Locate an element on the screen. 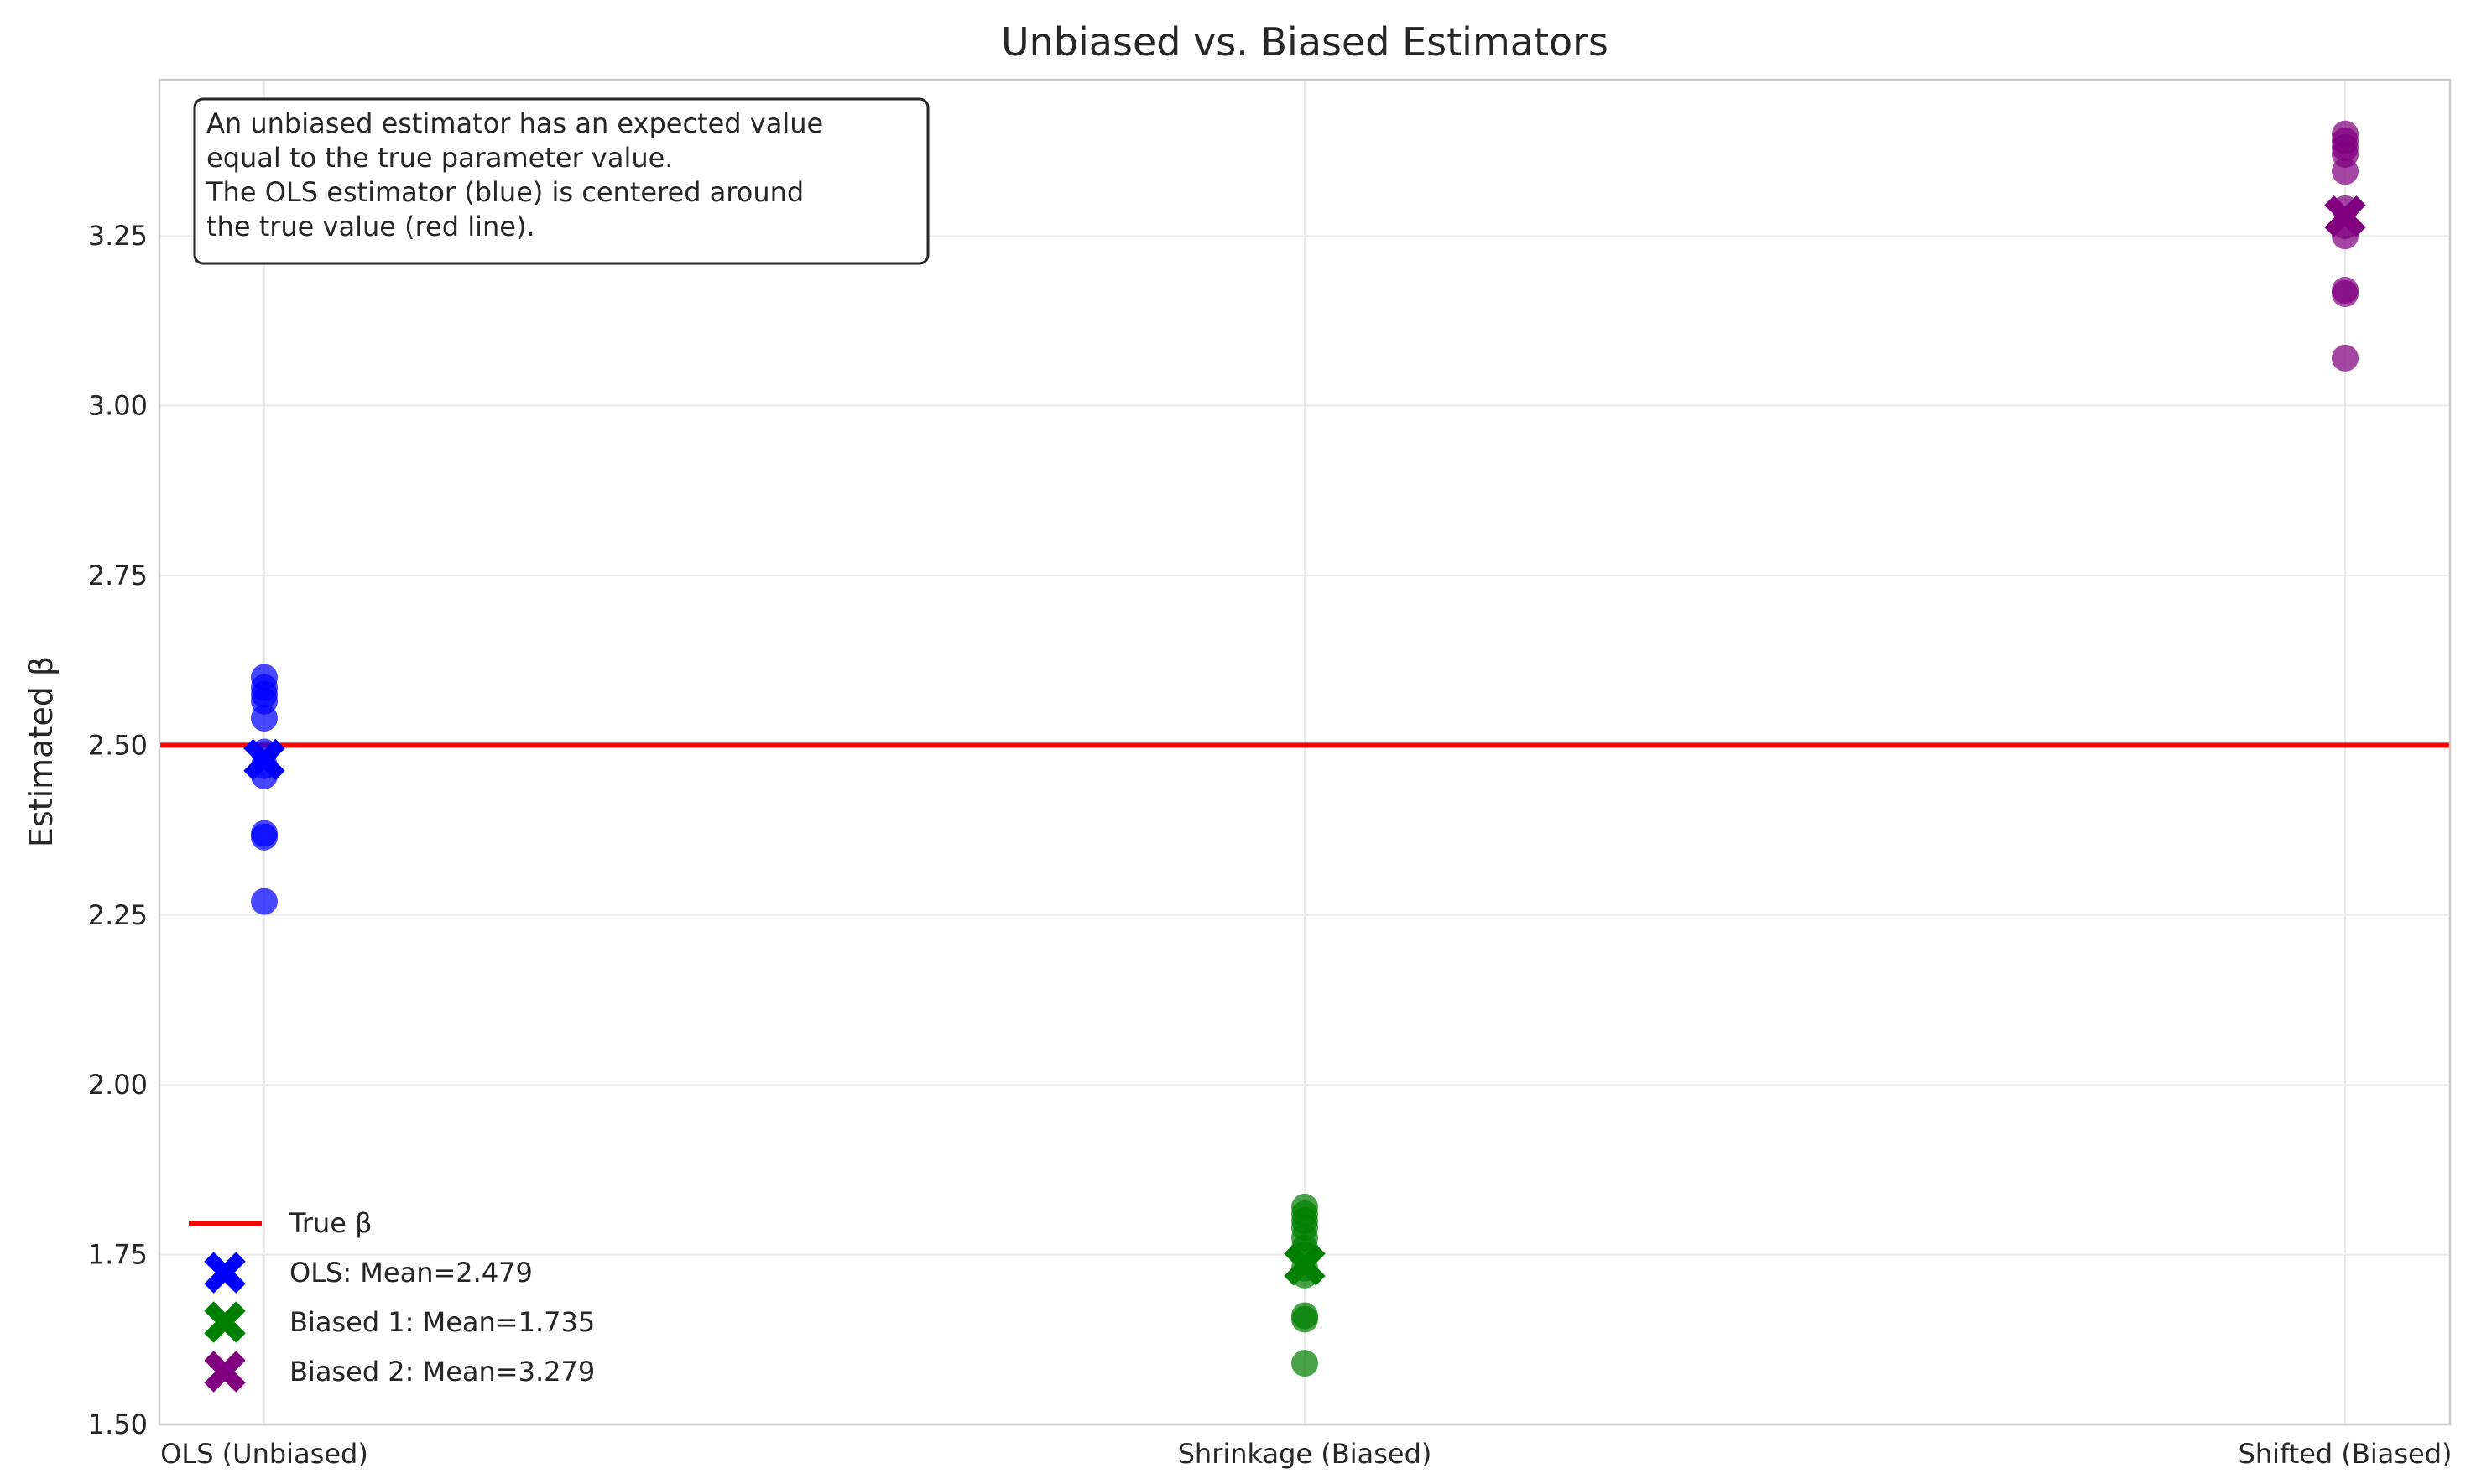 The width and height of the screenshot is (2476, 1484). y-axis-label: Estimated β is located at coordinates (41, 751).